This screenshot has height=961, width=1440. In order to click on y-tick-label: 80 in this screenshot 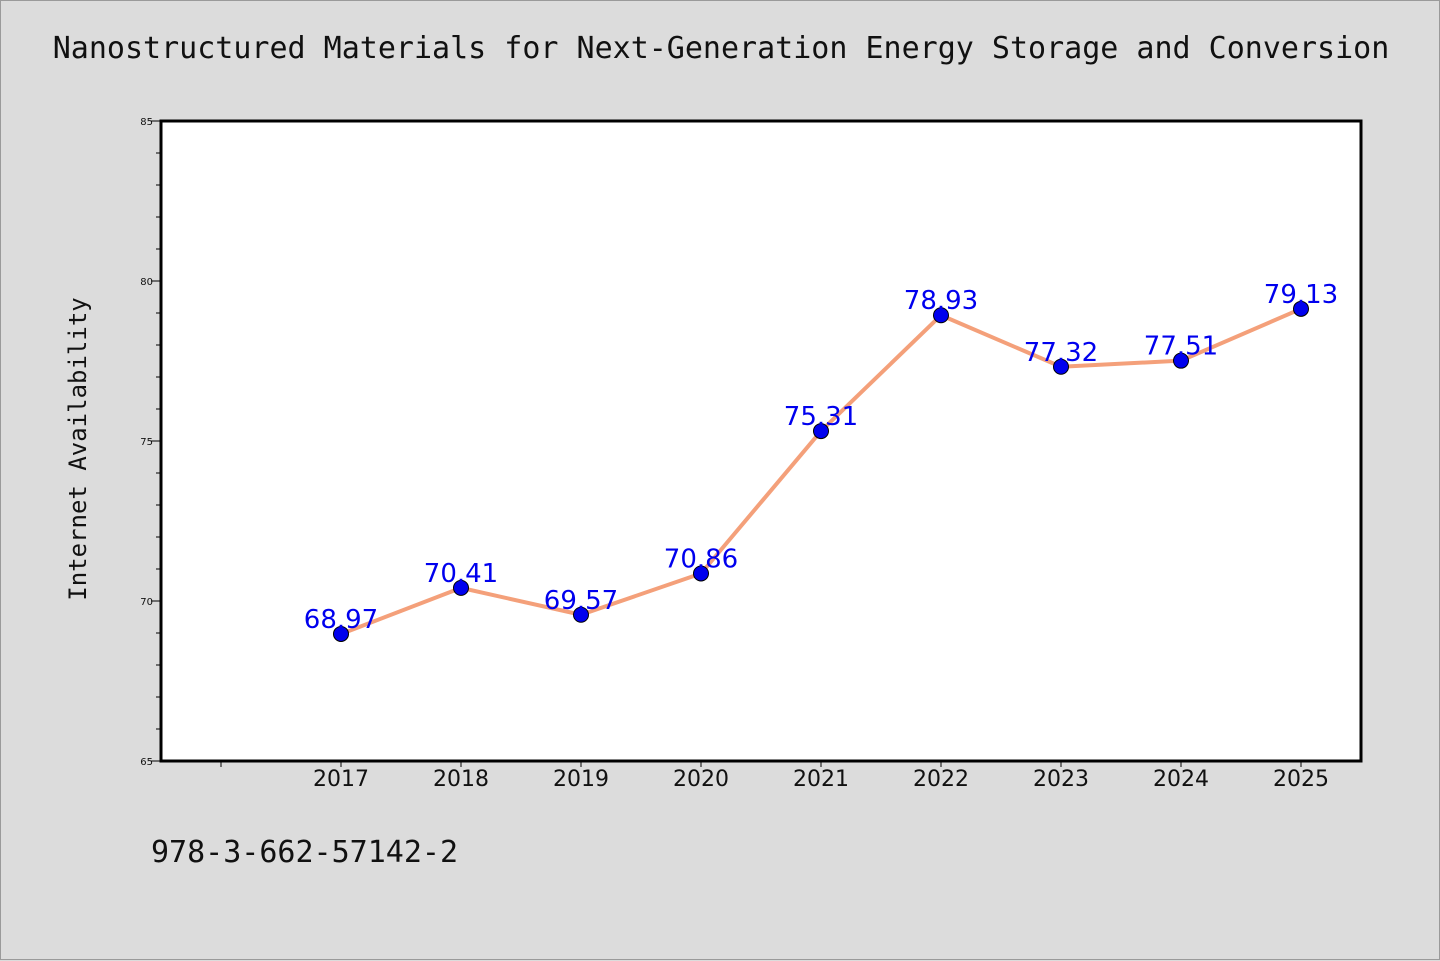, I will do `click(146, 282)`.